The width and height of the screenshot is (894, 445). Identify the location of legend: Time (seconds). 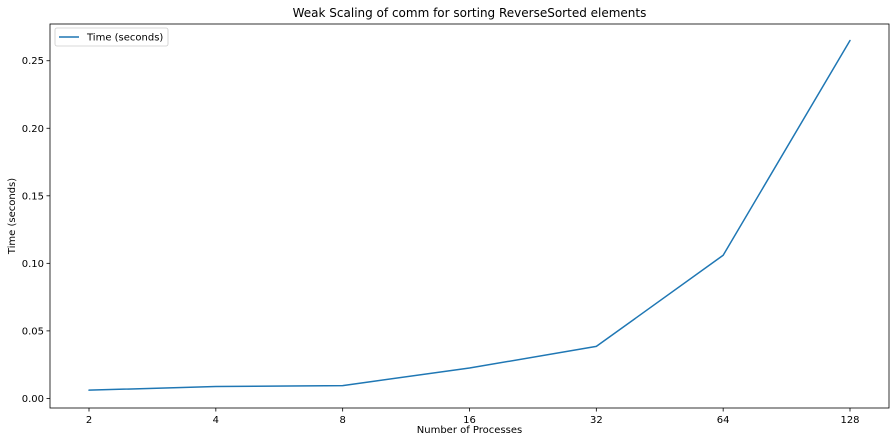
(111, 37).